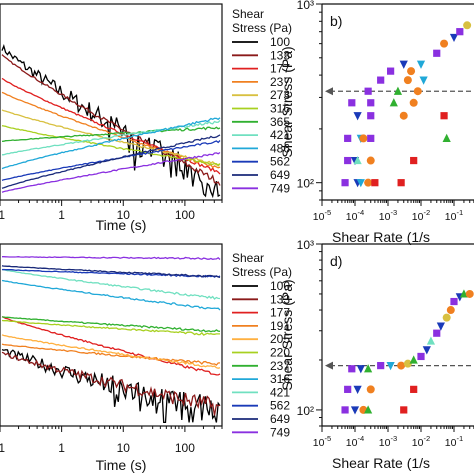 The image size is (474, 474). I want to click on legend-label-237: 237, so click(280, 366).